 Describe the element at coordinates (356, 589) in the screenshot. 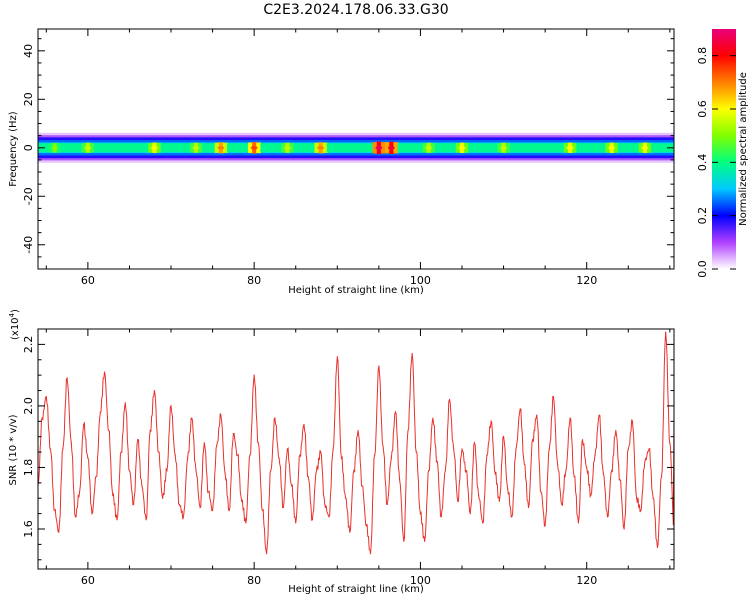

I see `snr-x-axis-label: Height of straight line (km)` at that location.